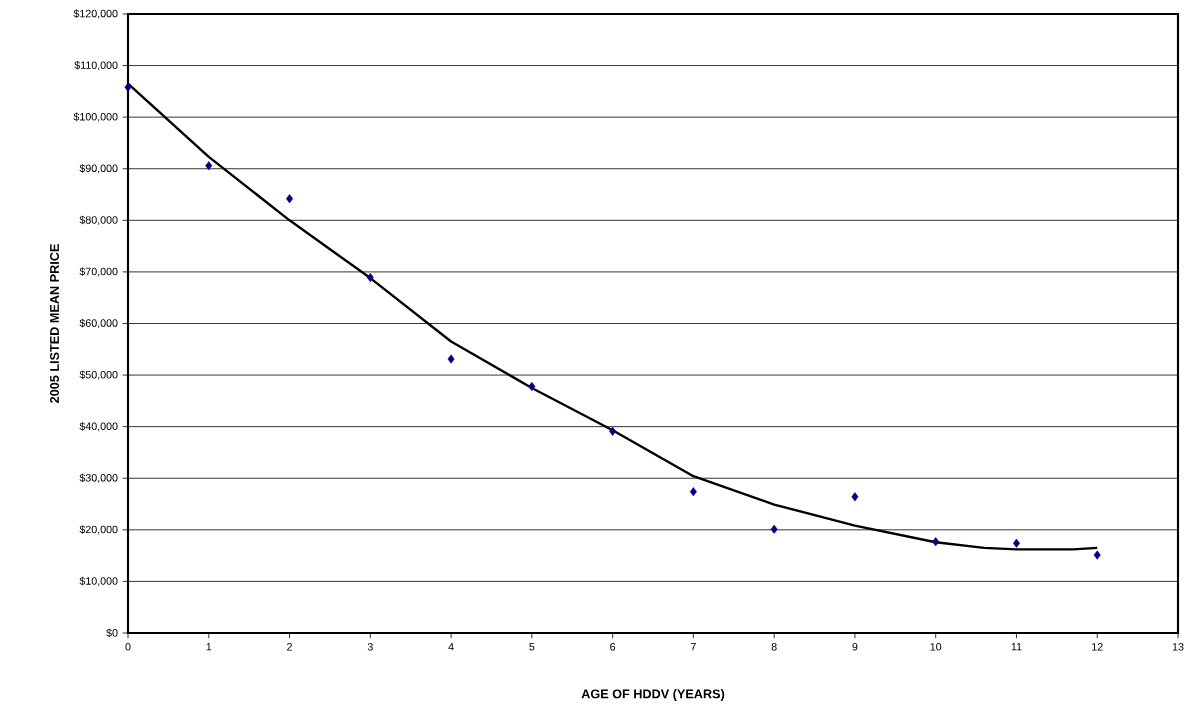  I want to click on y-tick-label: $40,000, so click(98, 427).